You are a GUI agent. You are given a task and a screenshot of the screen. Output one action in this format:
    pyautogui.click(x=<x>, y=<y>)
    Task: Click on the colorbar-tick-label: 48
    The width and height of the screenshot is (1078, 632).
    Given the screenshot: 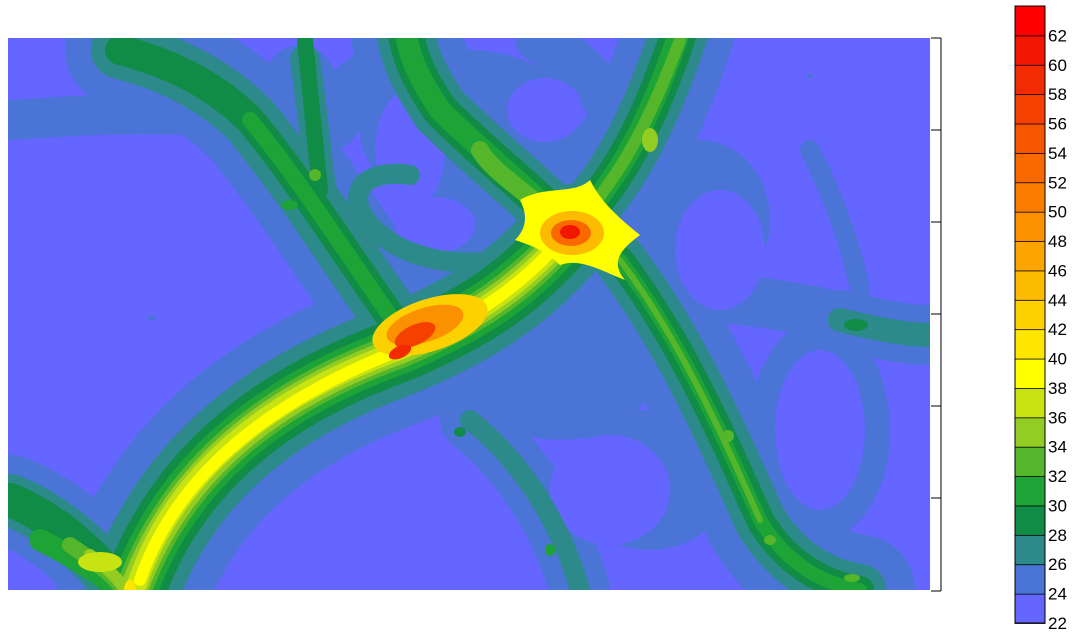 What is the action you would take?
    pyautogui.click(x=1057, y=241)
    